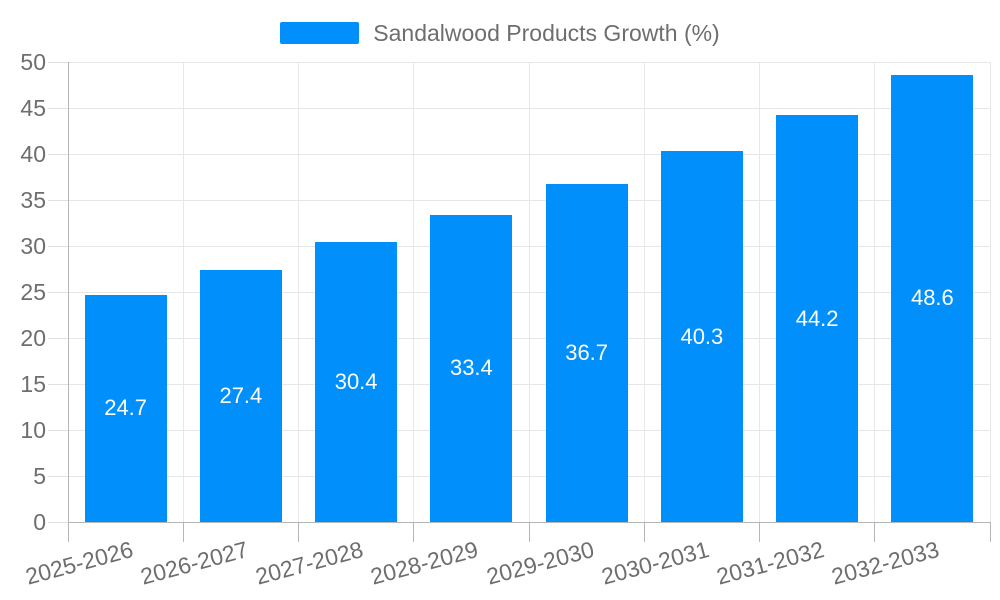  What do you see at coordinates (194, 563) in the screenshot?
I see `x-axis-label: 2026-2027` at bounding box center [194, 563].